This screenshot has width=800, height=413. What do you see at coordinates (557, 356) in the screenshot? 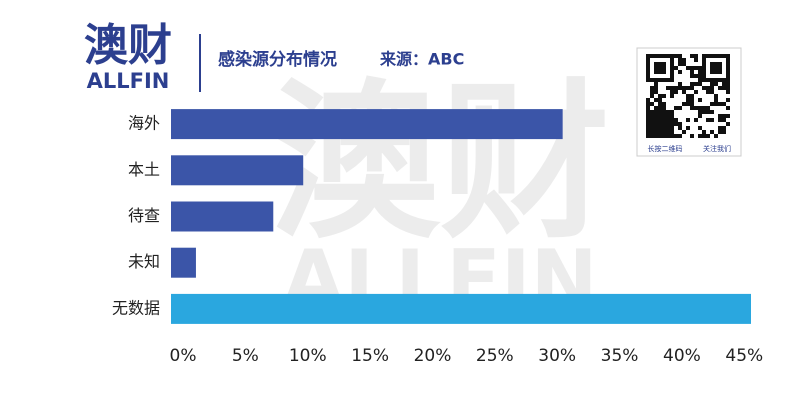
I see `x-tick-label: 30%` at bounding box center [557, 356].